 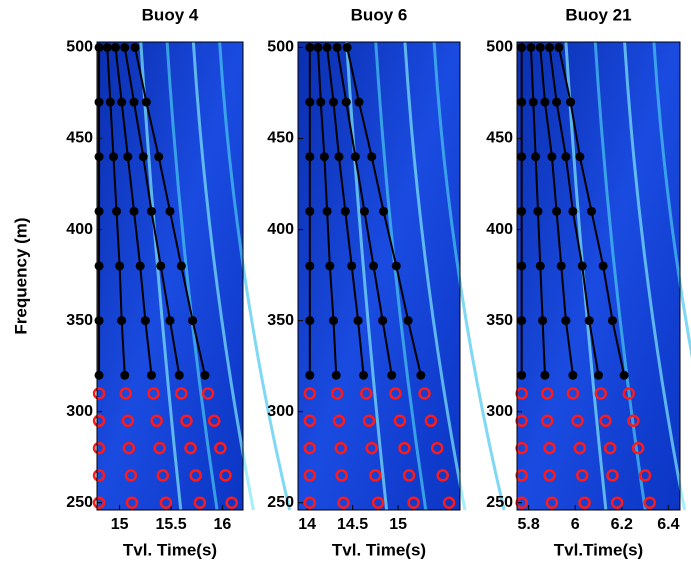 What do you see at coordinates (170, 524) in the screenshot?
I see `x-tick-label: 15.5` at bounding box center [170, 524].